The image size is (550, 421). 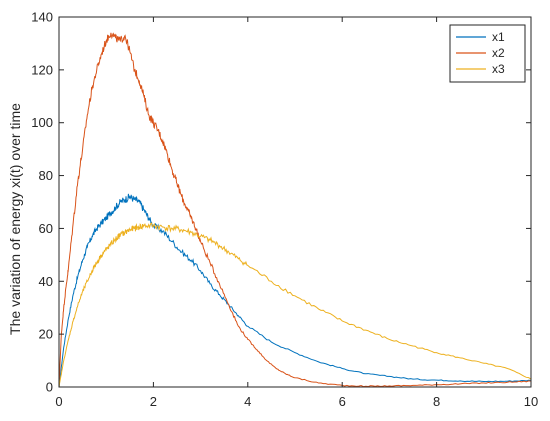 I want to click on y-tick-label: 80, so click(x=46, y=175).